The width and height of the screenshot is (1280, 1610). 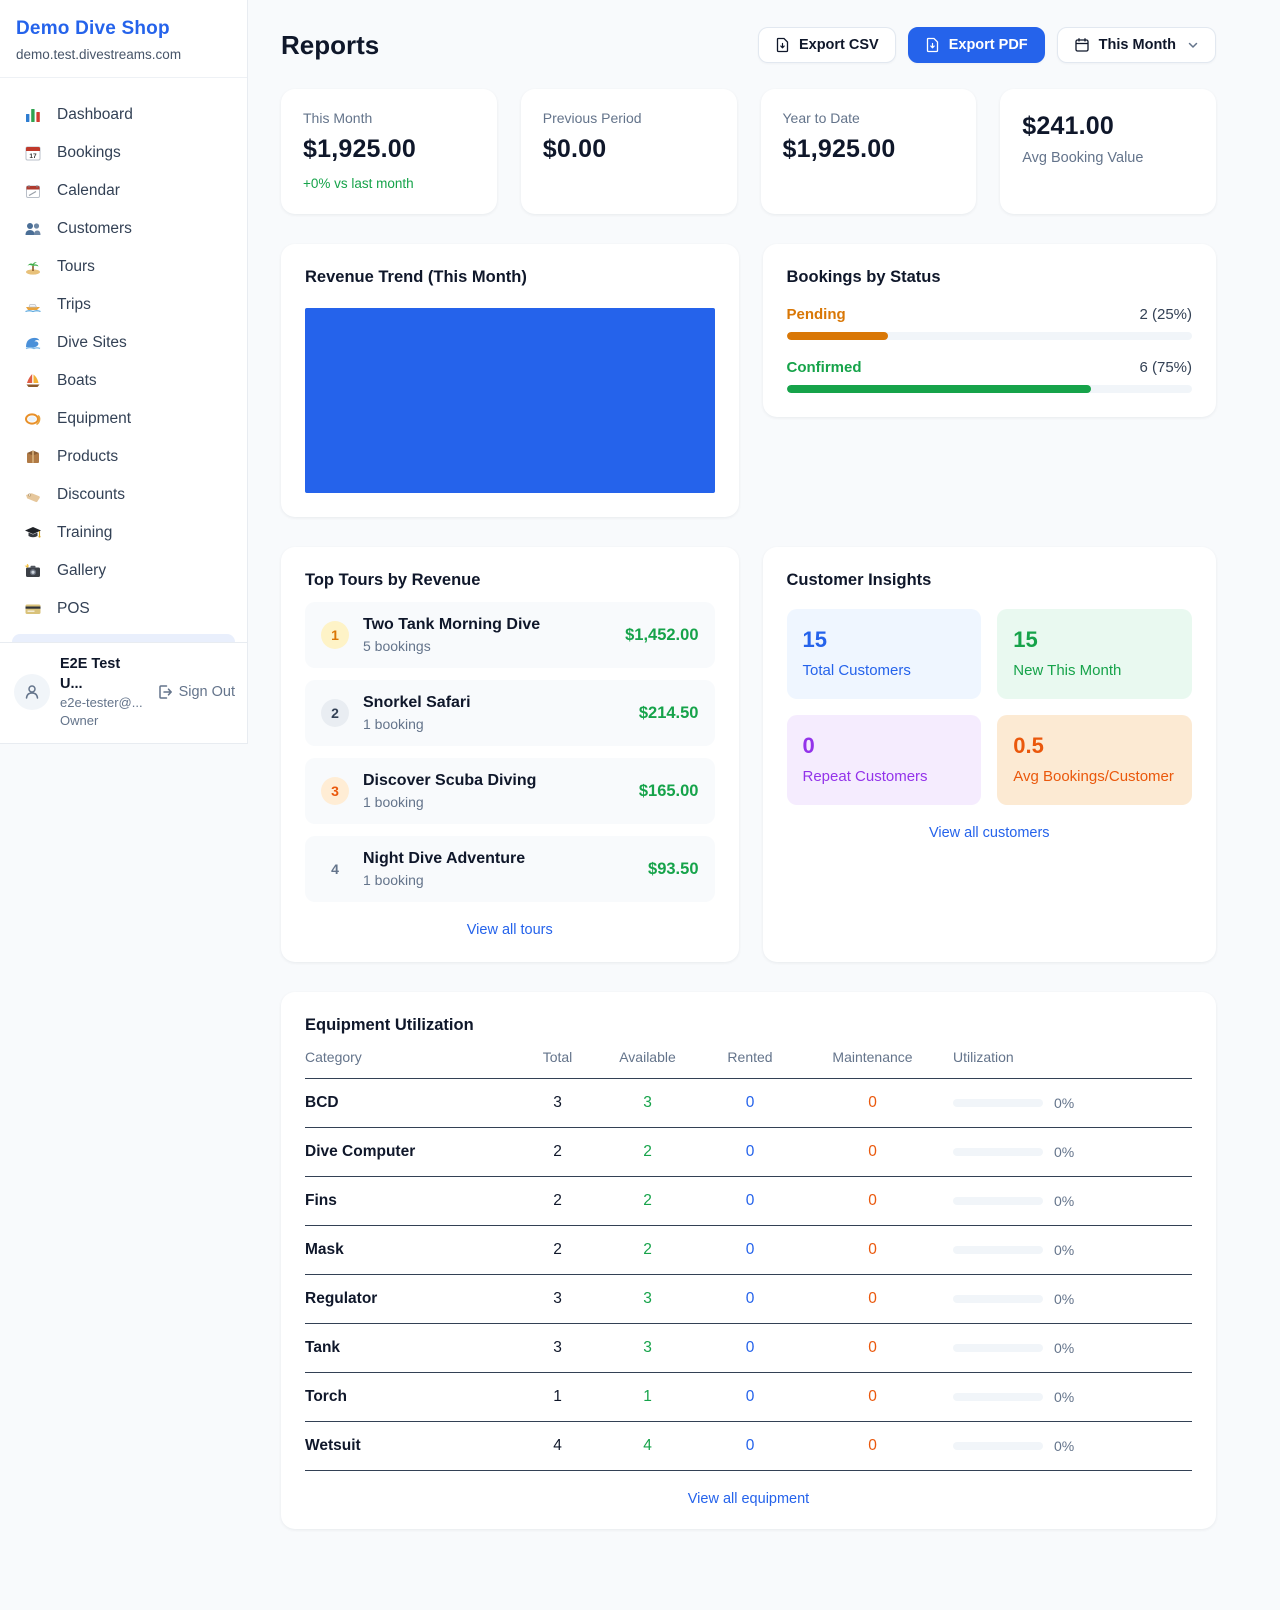 What do you see at coordinates (1082, 45) in the screenshot?
I see `calendar-outline-icon` at bounding box center [1082, 45].